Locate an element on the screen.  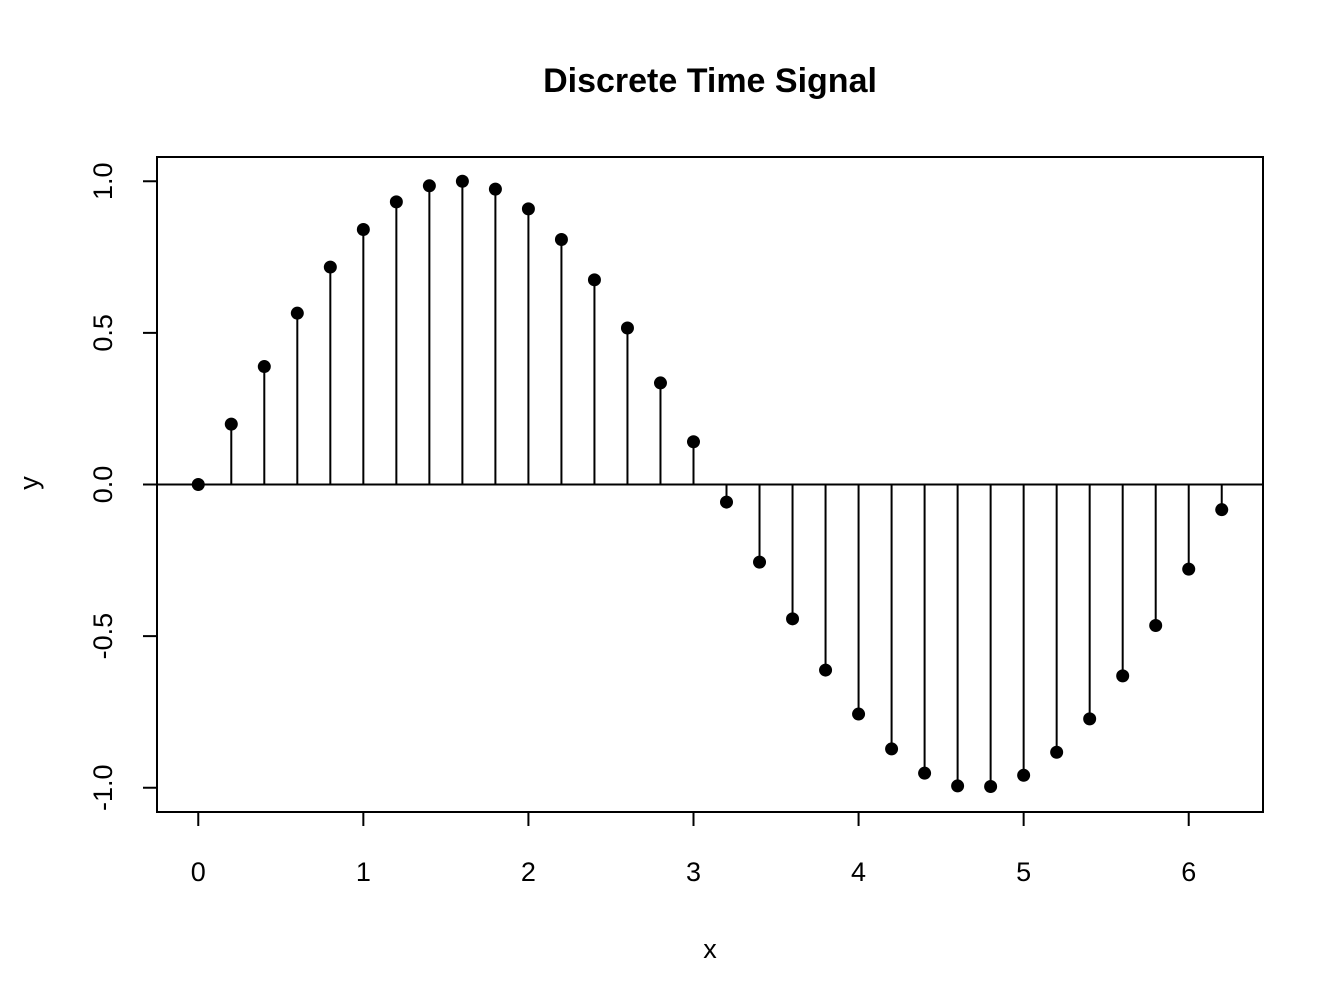
y-tick-label: 1.0 is located at coordinates (103, 181).